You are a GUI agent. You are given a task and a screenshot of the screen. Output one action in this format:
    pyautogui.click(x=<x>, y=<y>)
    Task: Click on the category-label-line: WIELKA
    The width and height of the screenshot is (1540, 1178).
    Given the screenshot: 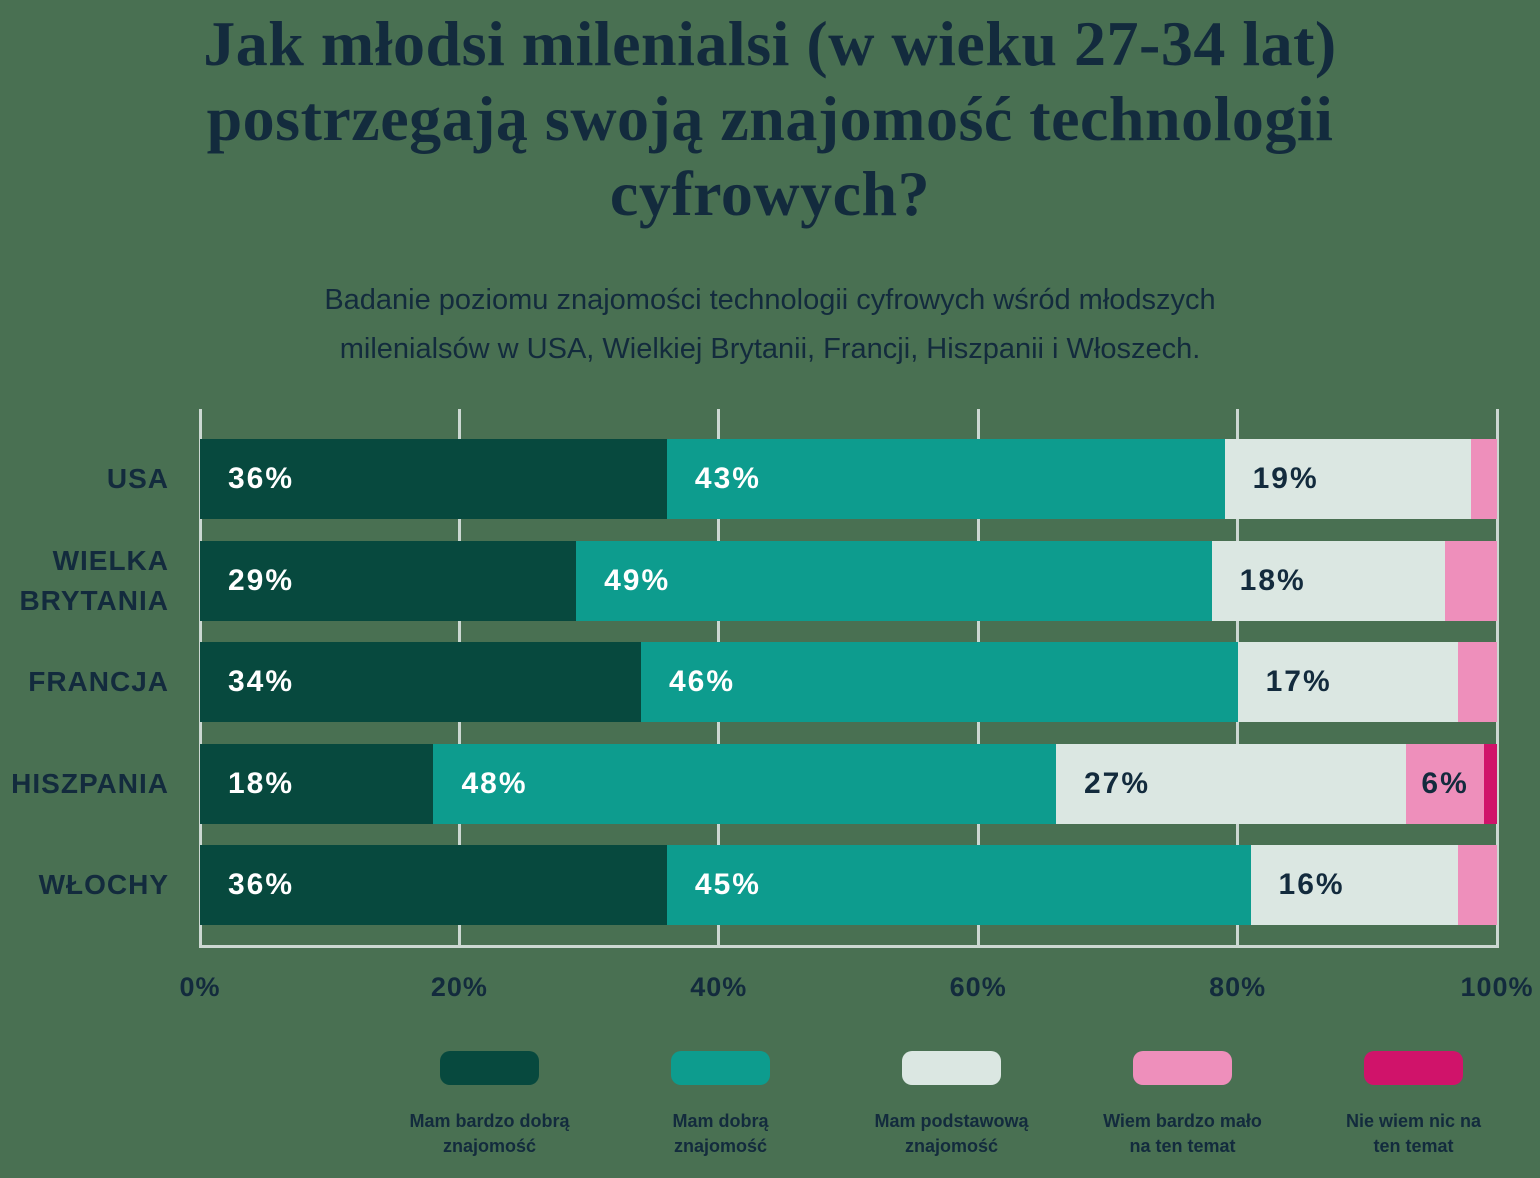 What is the action you would take?
    pyautogui.click(x=110, y=560)
    